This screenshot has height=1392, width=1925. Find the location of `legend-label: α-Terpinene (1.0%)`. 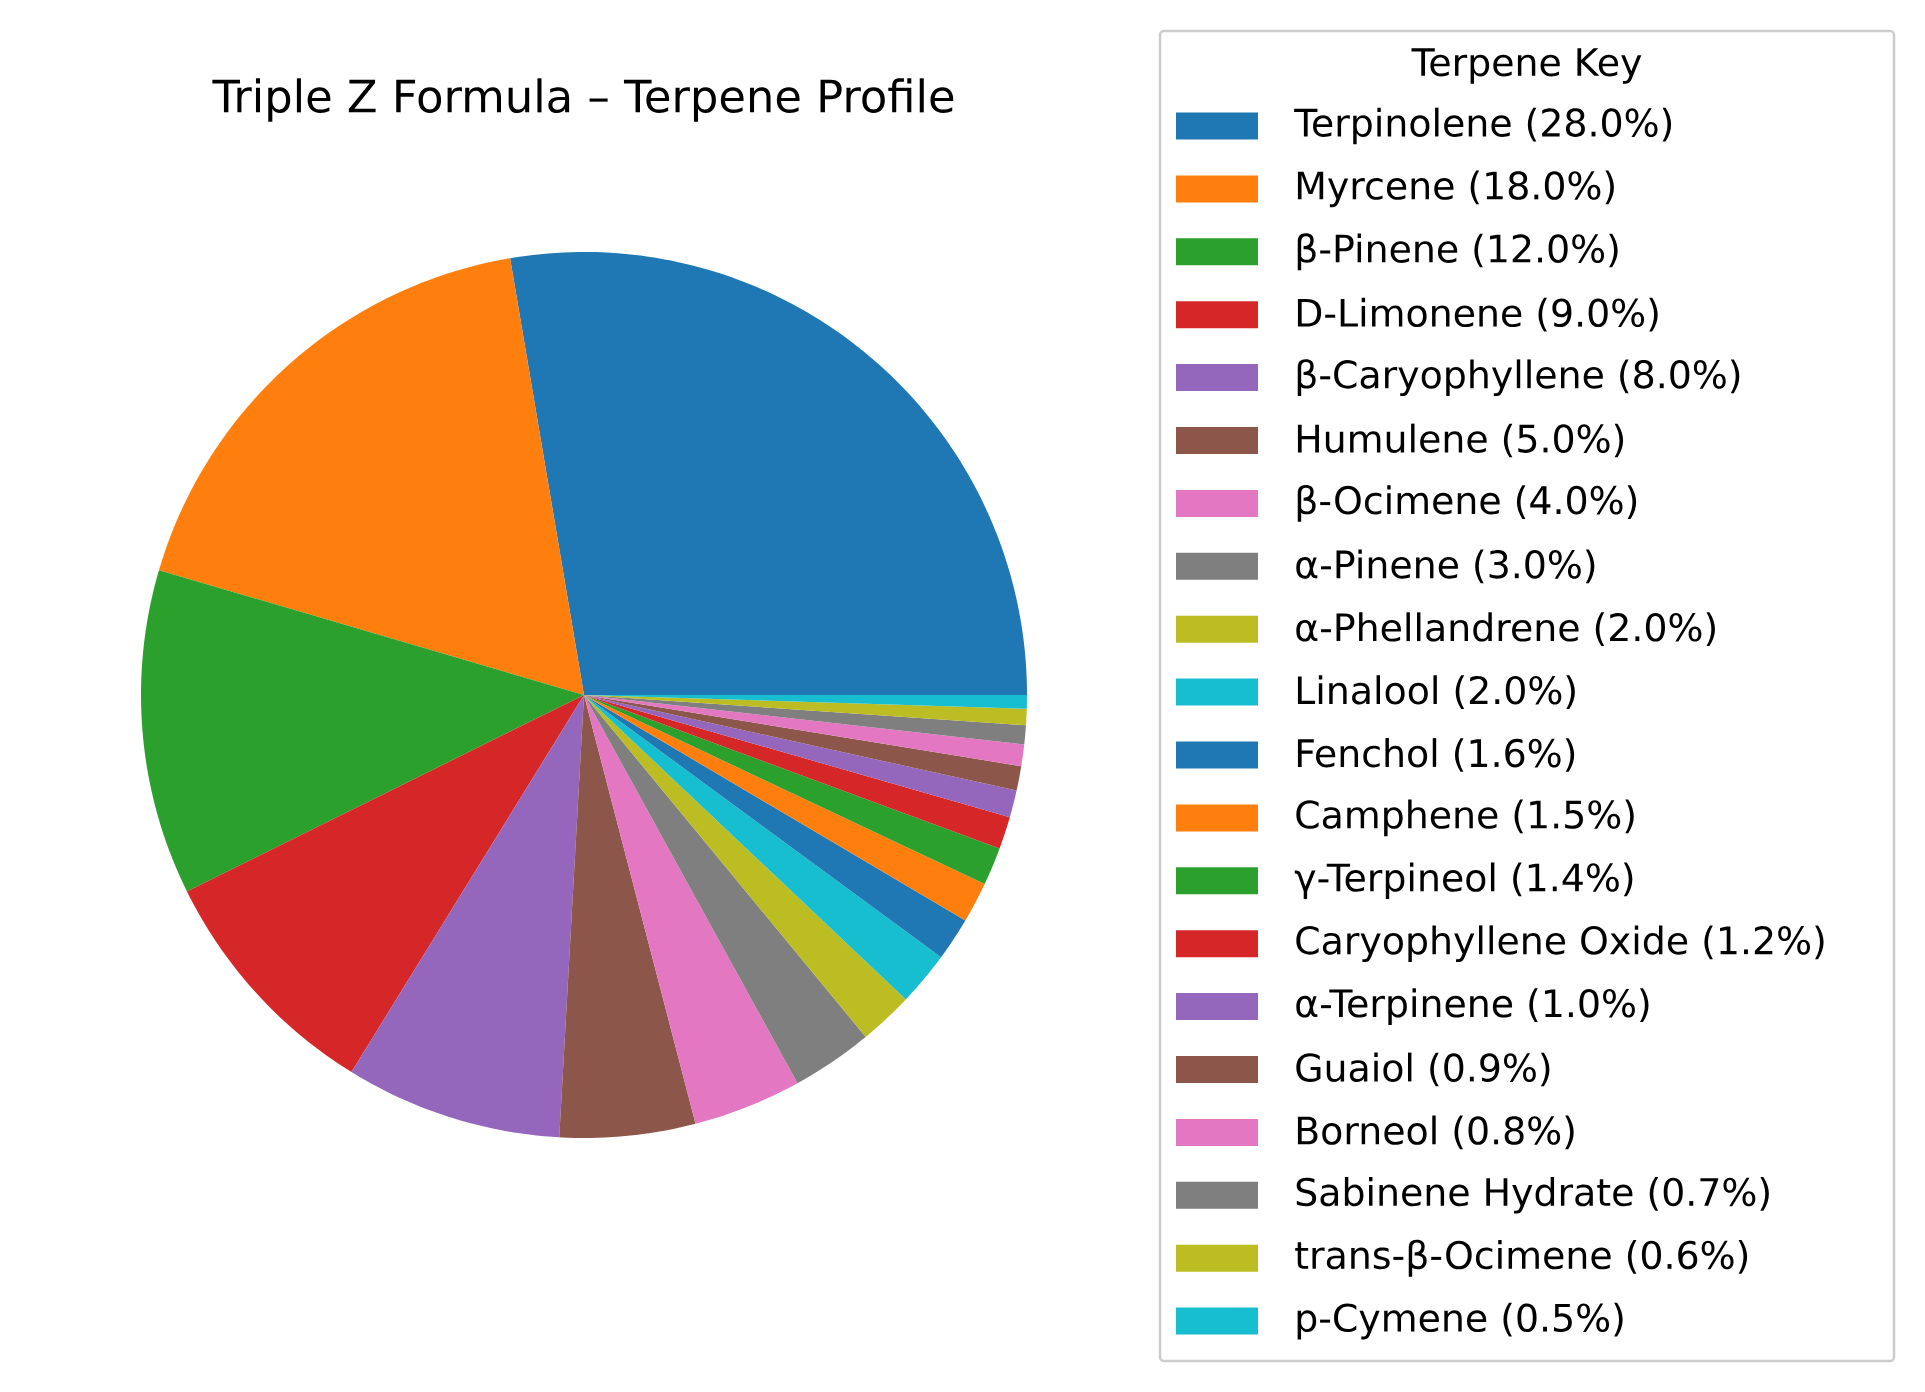

legend-label: α-Terpinene (1.0%) is located at coordinates (1472, 1006).